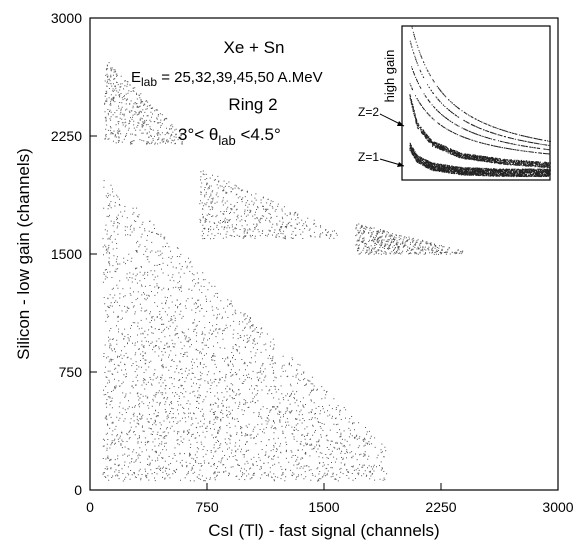 The width and height of the screenshot is (578, 549). Describe the element at coordinates (254, 47) in the screenshot. I see `reaction-title: Xe + Sn` at that location.